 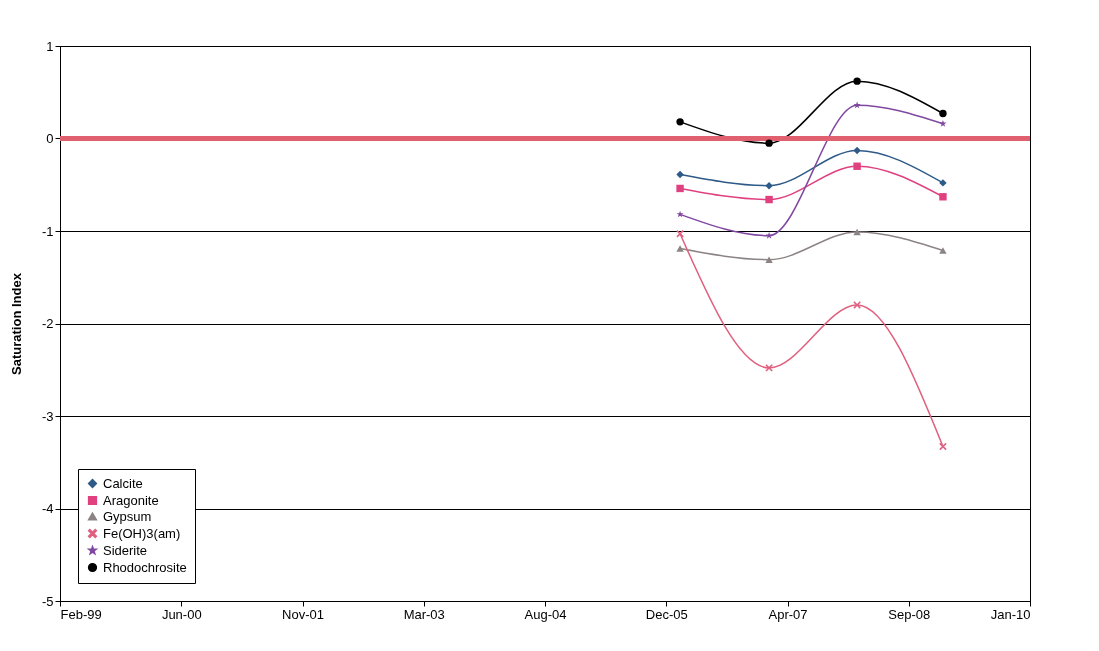 I want to click on x-tick-label: Sep-08, so click(x=909, y=614).